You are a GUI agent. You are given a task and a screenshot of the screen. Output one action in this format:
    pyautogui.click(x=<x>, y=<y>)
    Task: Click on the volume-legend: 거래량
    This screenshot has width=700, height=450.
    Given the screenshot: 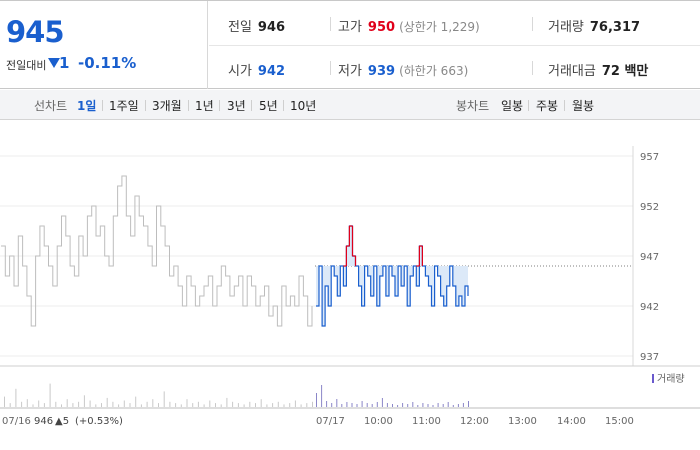 What is the action you would take?
    pyautogui.click(x=671, y=379)
    